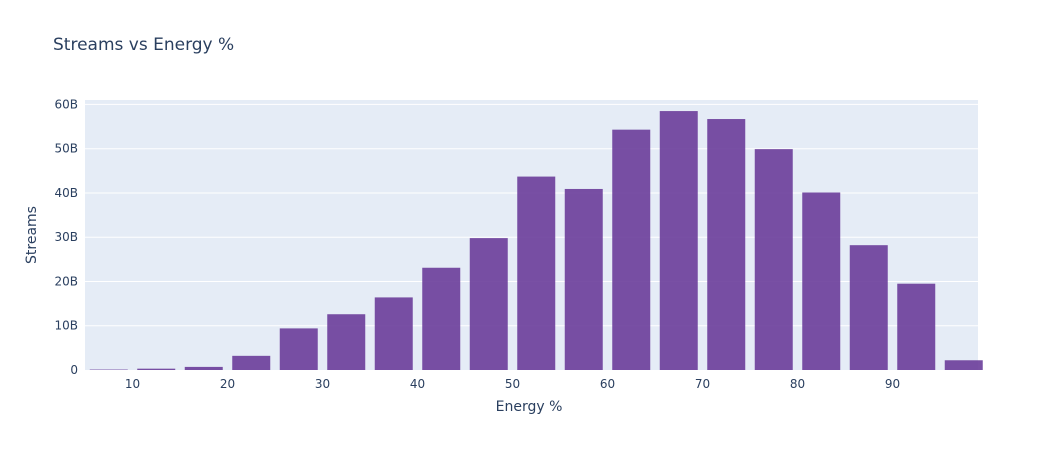 This screenshot has width=1058, height=450. What do you see at coordinates (66, 104) in the screenshot?
I see `y-tick-label: 60B` at bounding box center [66, 104].